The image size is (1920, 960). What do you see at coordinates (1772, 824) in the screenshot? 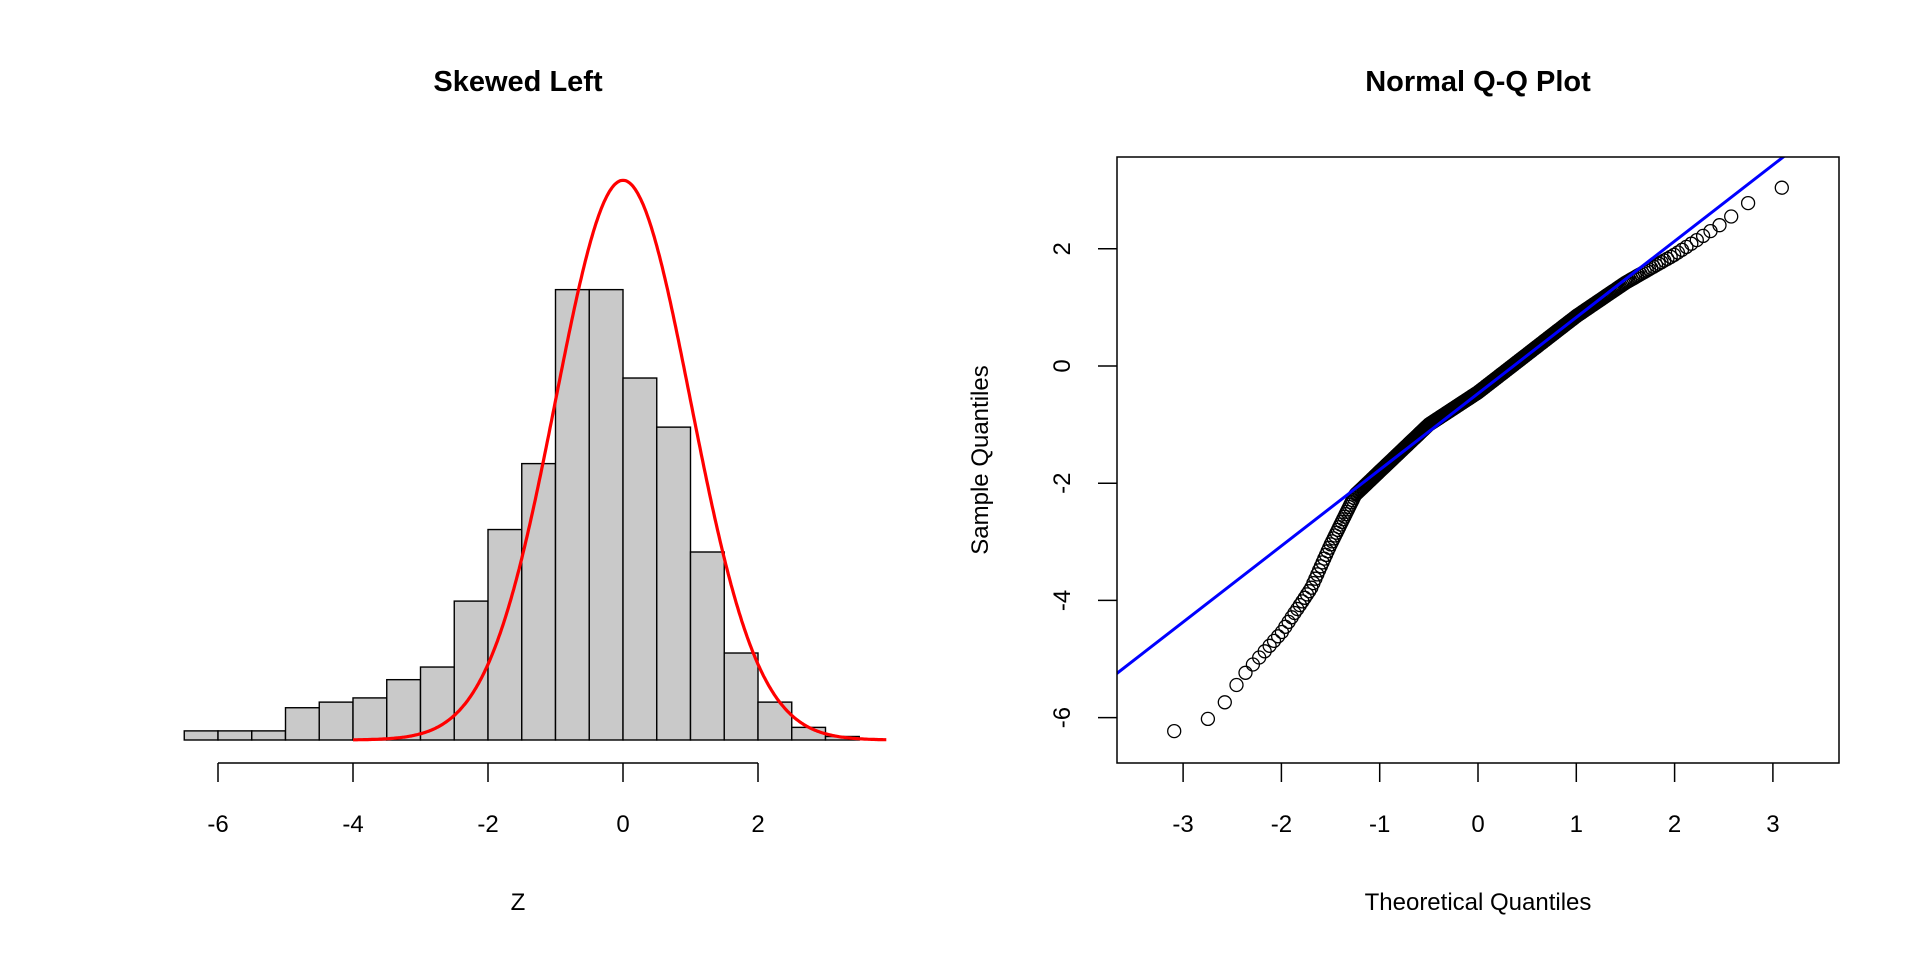
I see `qq-x-tick-label: 3` at bounding box center [1772, 824].